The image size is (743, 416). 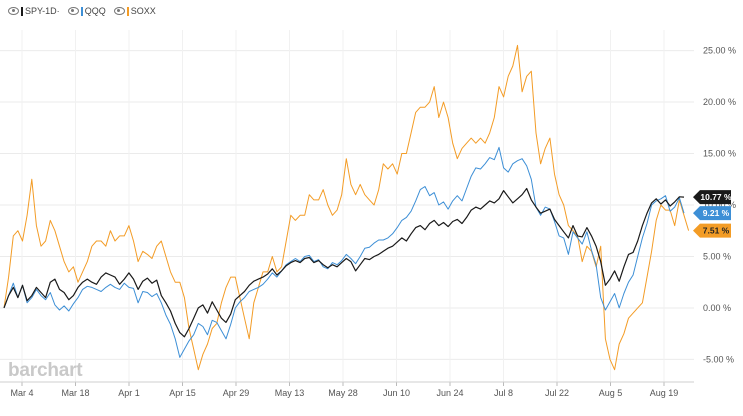 I want to click on legend-item-qqq: QQQ, so click(x=86, y=11).